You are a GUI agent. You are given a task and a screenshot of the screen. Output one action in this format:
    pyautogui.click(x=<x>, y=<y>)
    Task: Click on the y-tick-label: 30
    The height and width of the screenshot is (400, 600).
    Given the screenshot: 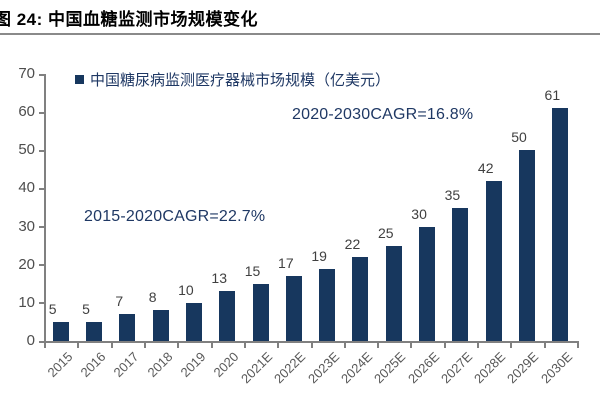 What is the action you would take?
    pyautogui.click(x=26, y=226)
    